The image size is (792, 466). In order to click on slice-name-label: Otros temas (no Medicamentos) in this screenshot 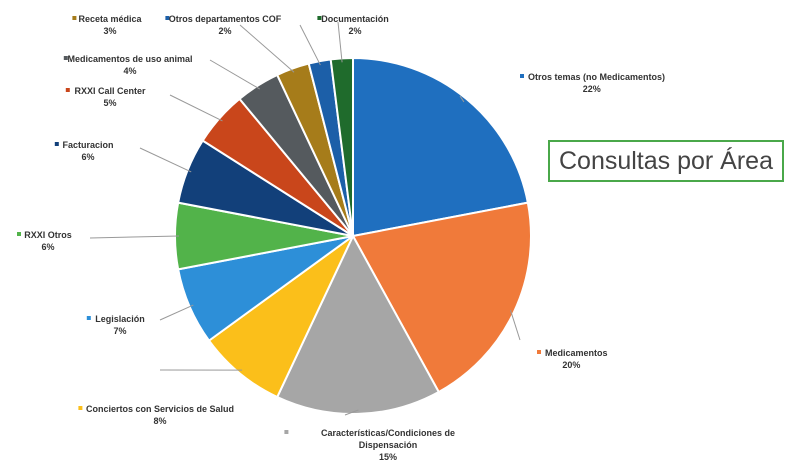, I will do `click(596, 77)`.